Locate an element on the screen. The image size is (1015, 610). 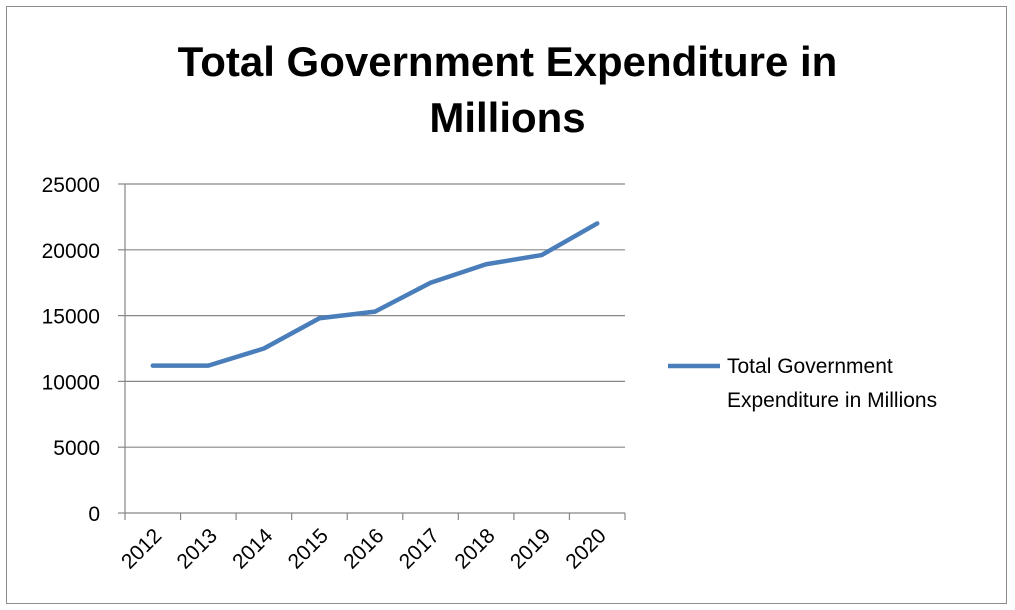
legend: Total Government Expenditure in Millions is located at coordinates (802, 383).